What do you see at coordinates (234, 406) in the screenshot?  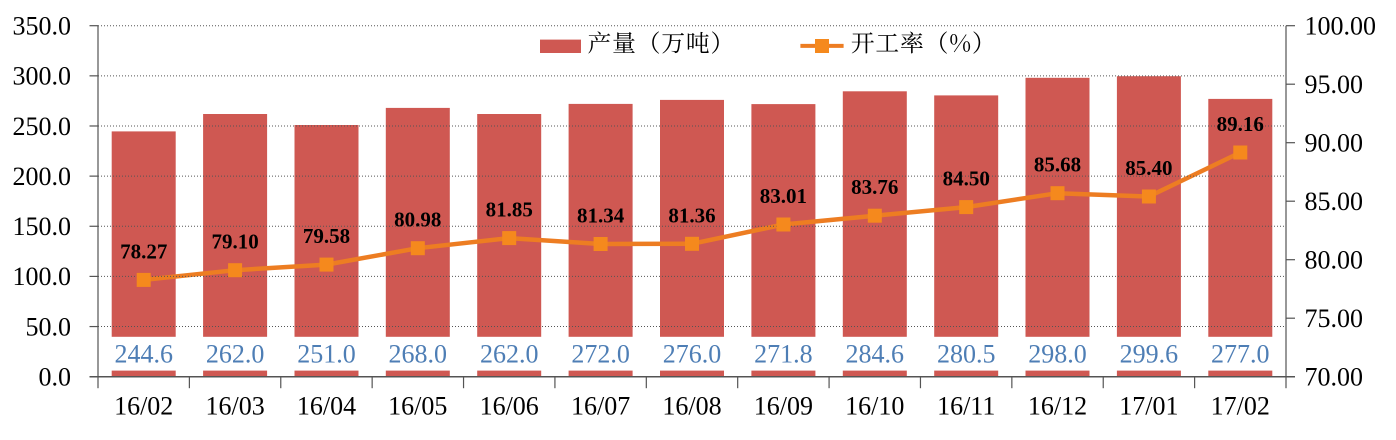 I see `svg-text: 16/03` at bounding box center [234, 406].